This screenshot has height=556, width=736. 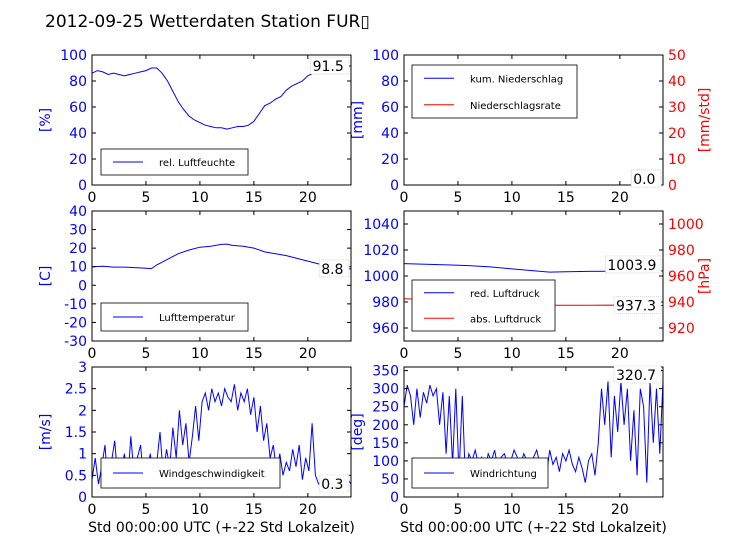 I want to click on y-tick-label: 1, so click(x=82, y=455).